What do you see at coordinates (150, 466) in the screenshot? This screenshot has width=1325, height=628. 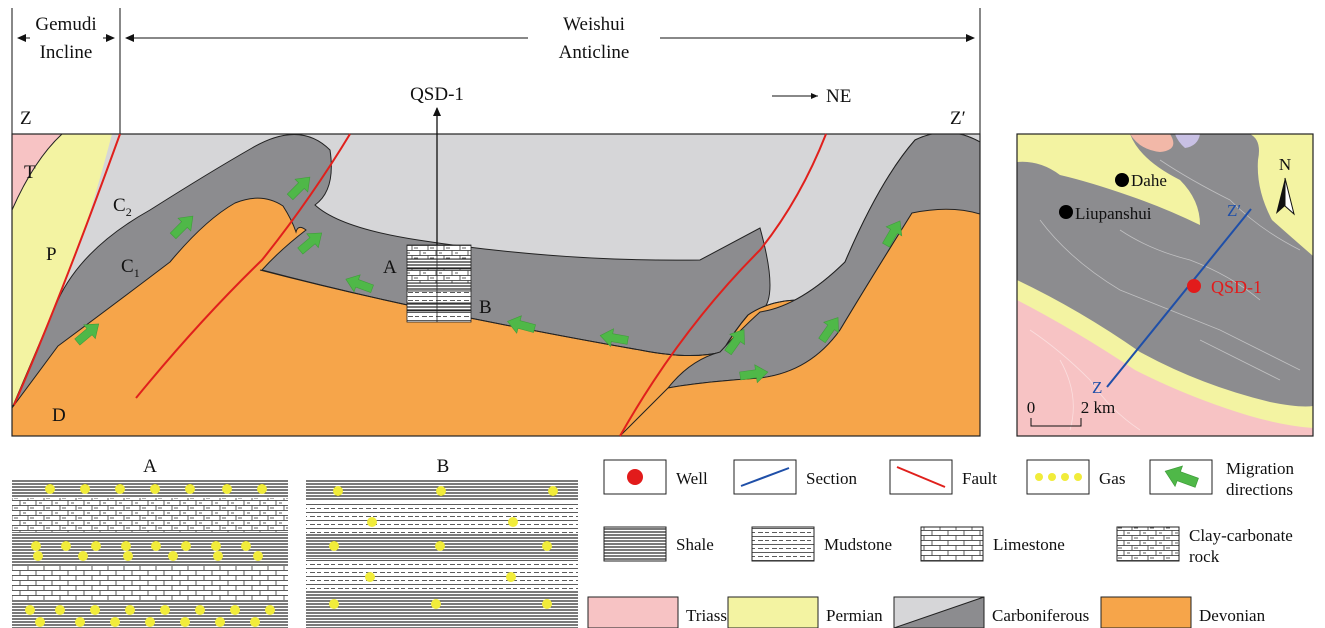 I see `column-a-title: A` at bounding box center [150, 466].